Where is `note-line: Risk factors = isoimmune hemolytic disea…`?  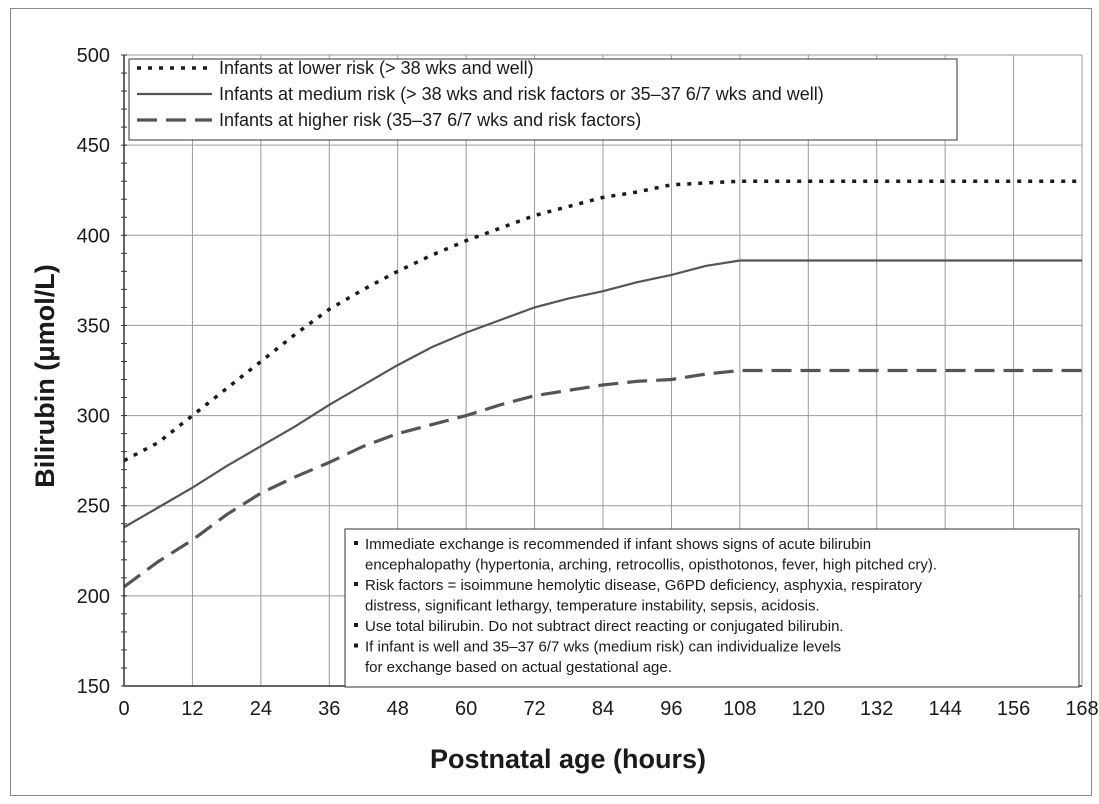 note-line: Risk factors = isoimmune hemolytic disea… is located at coordinates (644, 585).